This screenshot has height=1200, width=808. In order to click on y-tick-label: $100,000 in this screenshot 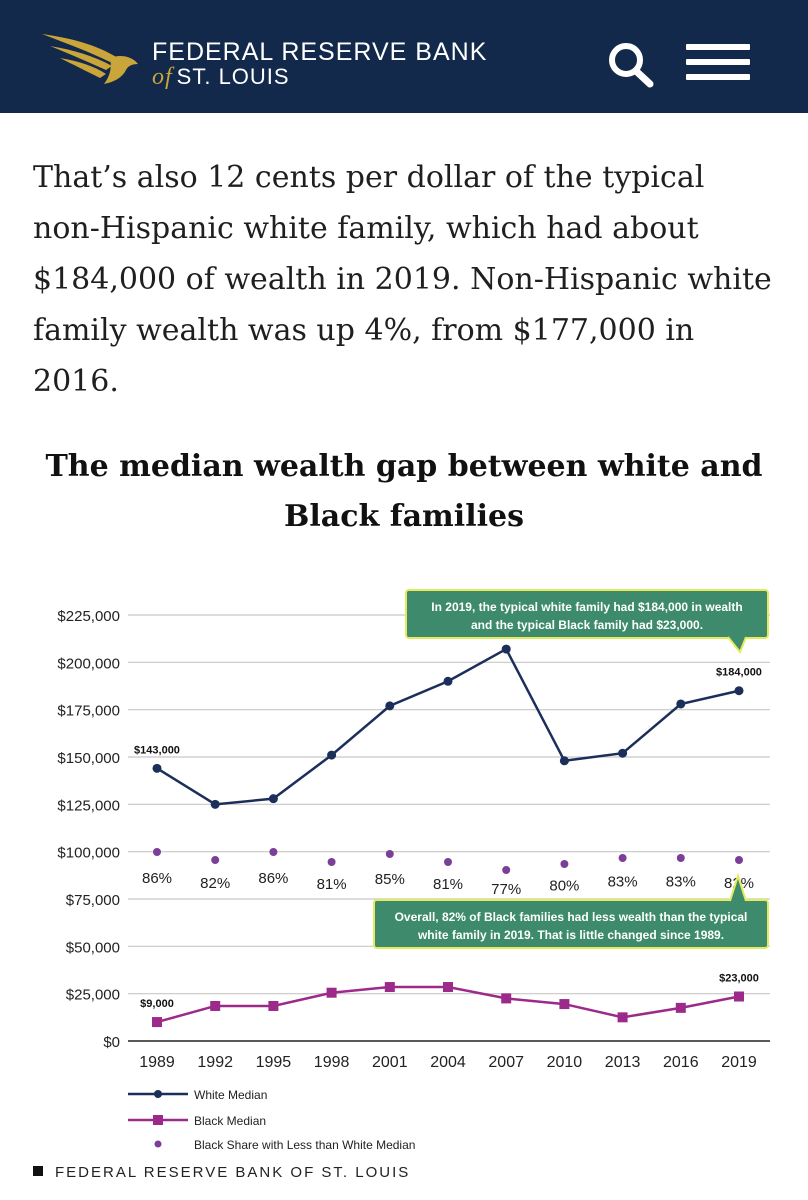, I will do `click(88, 853)`.